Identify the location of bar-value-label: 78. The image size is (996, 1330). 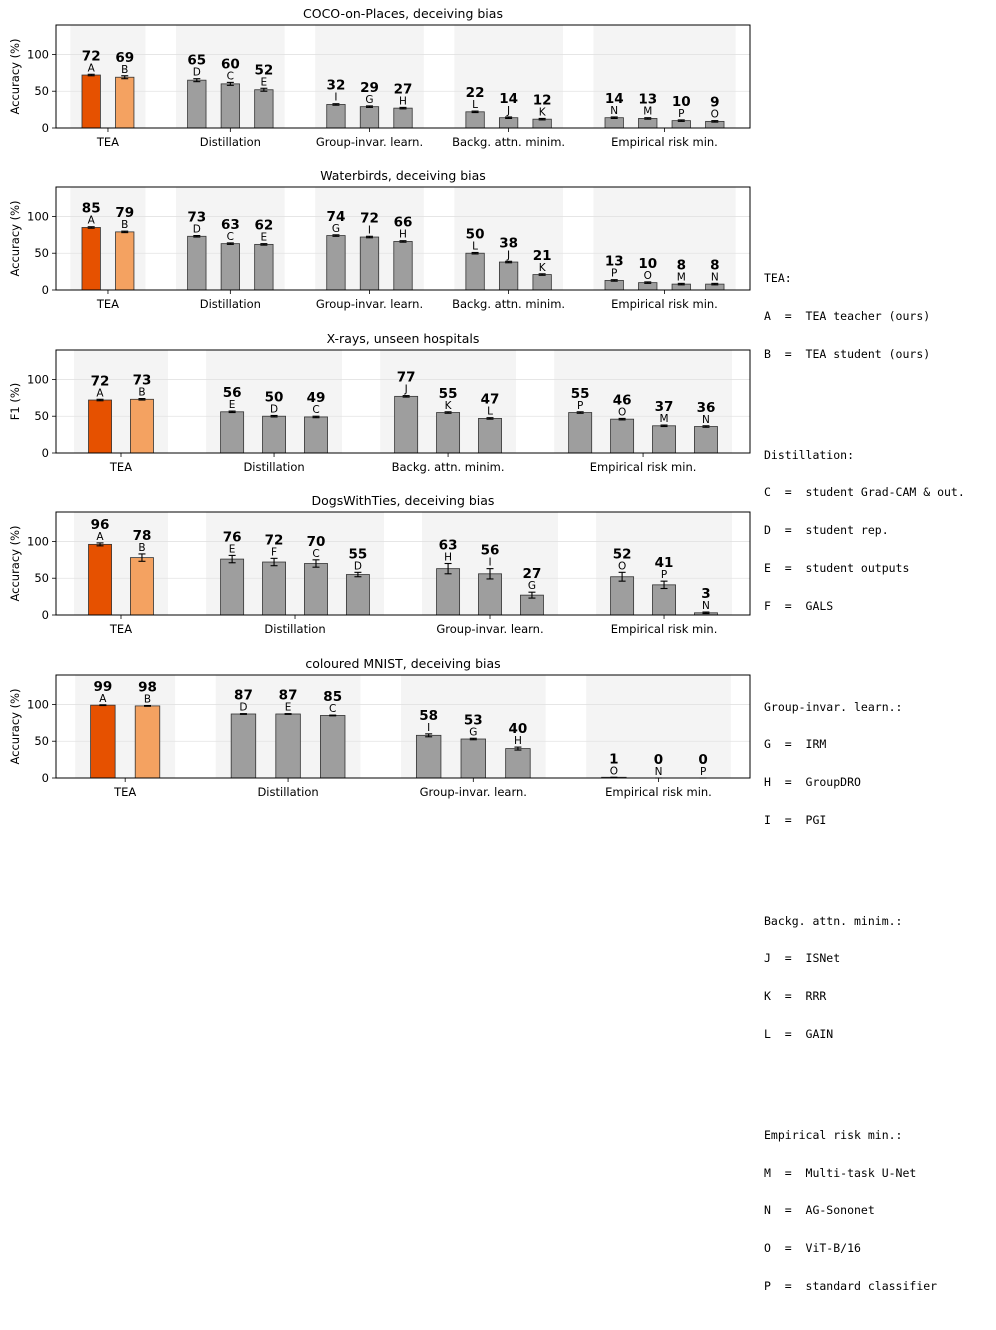
(142, 536).